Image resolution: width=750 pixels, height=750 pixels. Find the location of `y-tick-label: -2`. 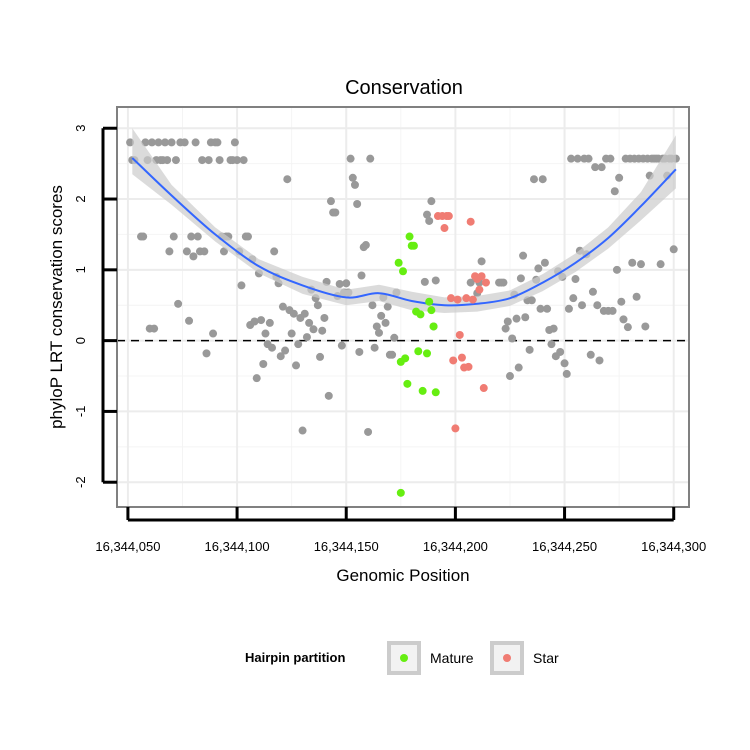

y-tick-label: -2 is located at coordinates (80, 482).